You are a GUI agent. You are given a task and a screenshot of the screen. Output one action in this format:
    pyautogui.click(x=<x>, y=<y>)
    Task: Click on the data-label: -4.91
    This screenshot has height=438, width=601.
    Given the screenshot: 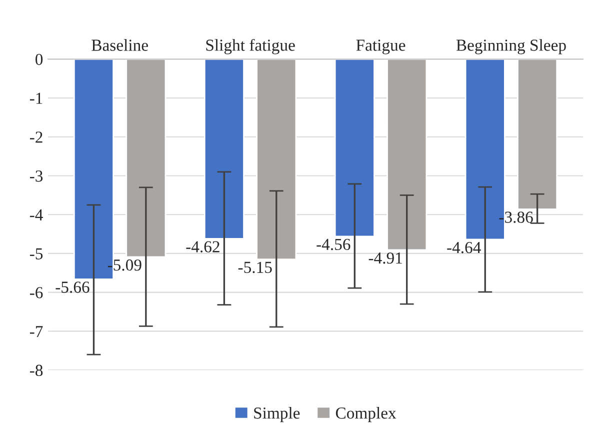 What is the action you would take?
    pyautogui.click(x=385, y=258)
    